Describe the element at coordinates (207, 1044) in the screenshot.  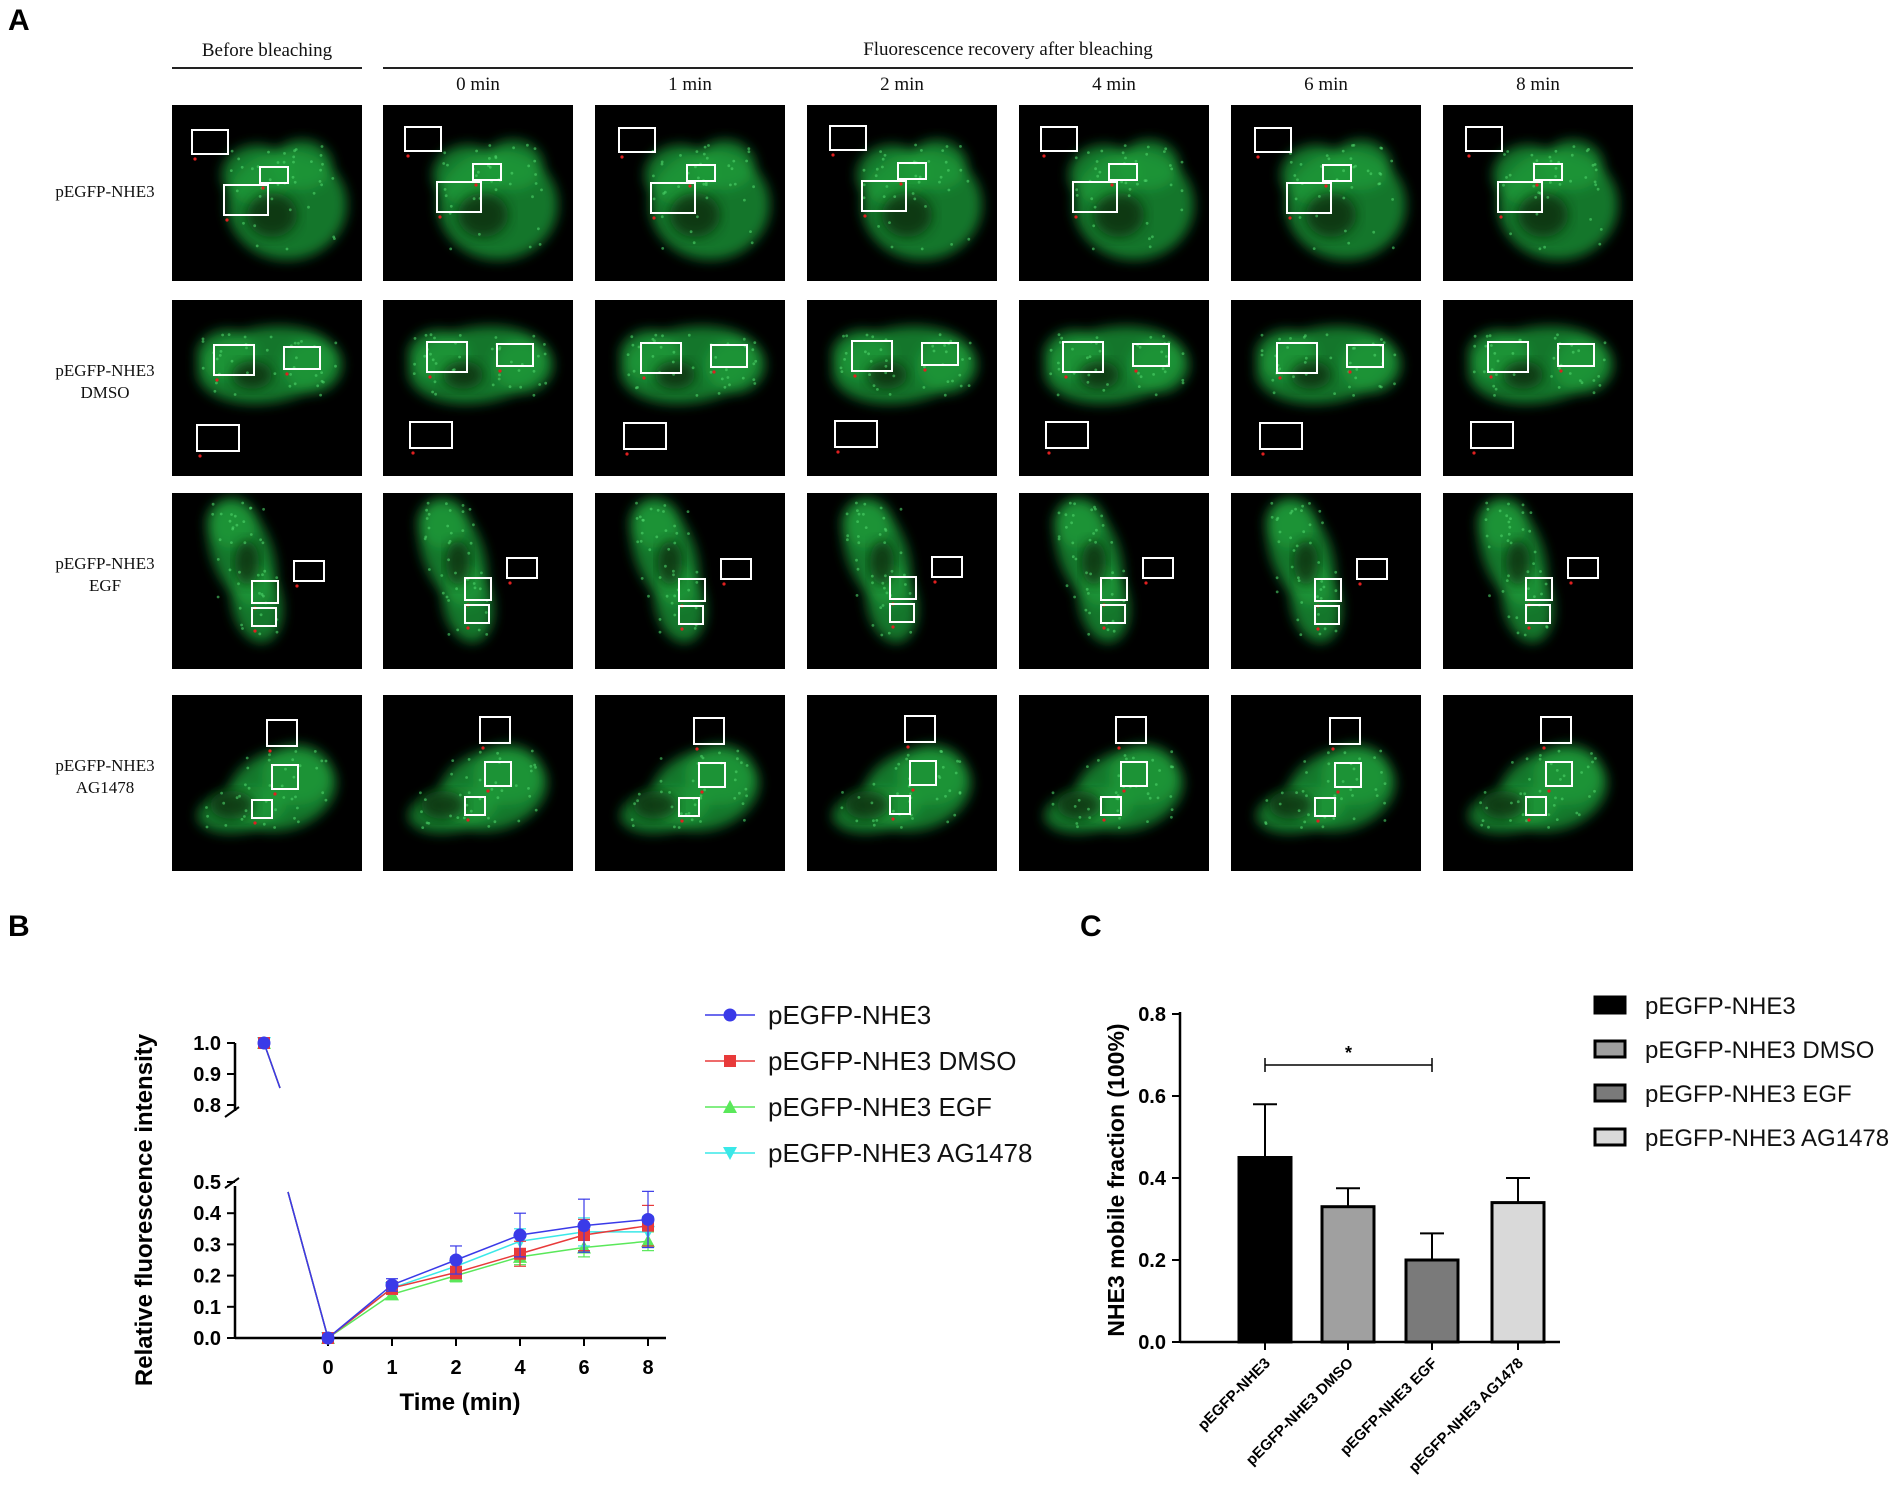
I see `y-tick-label: 1.0` at that location.